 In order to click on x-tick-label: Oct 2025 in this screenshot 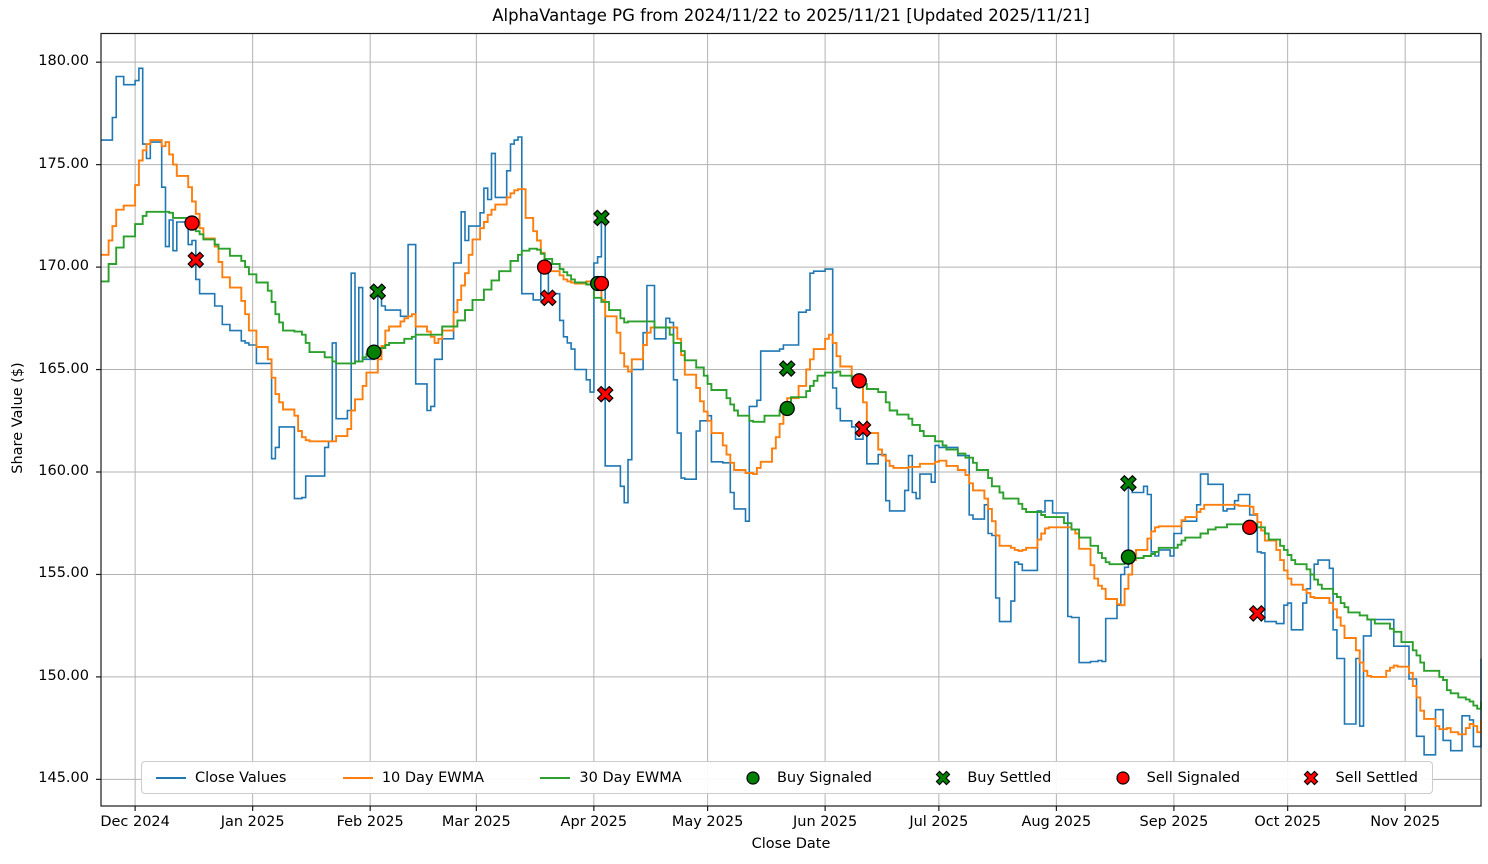, I will do `click(1287, 822)`.